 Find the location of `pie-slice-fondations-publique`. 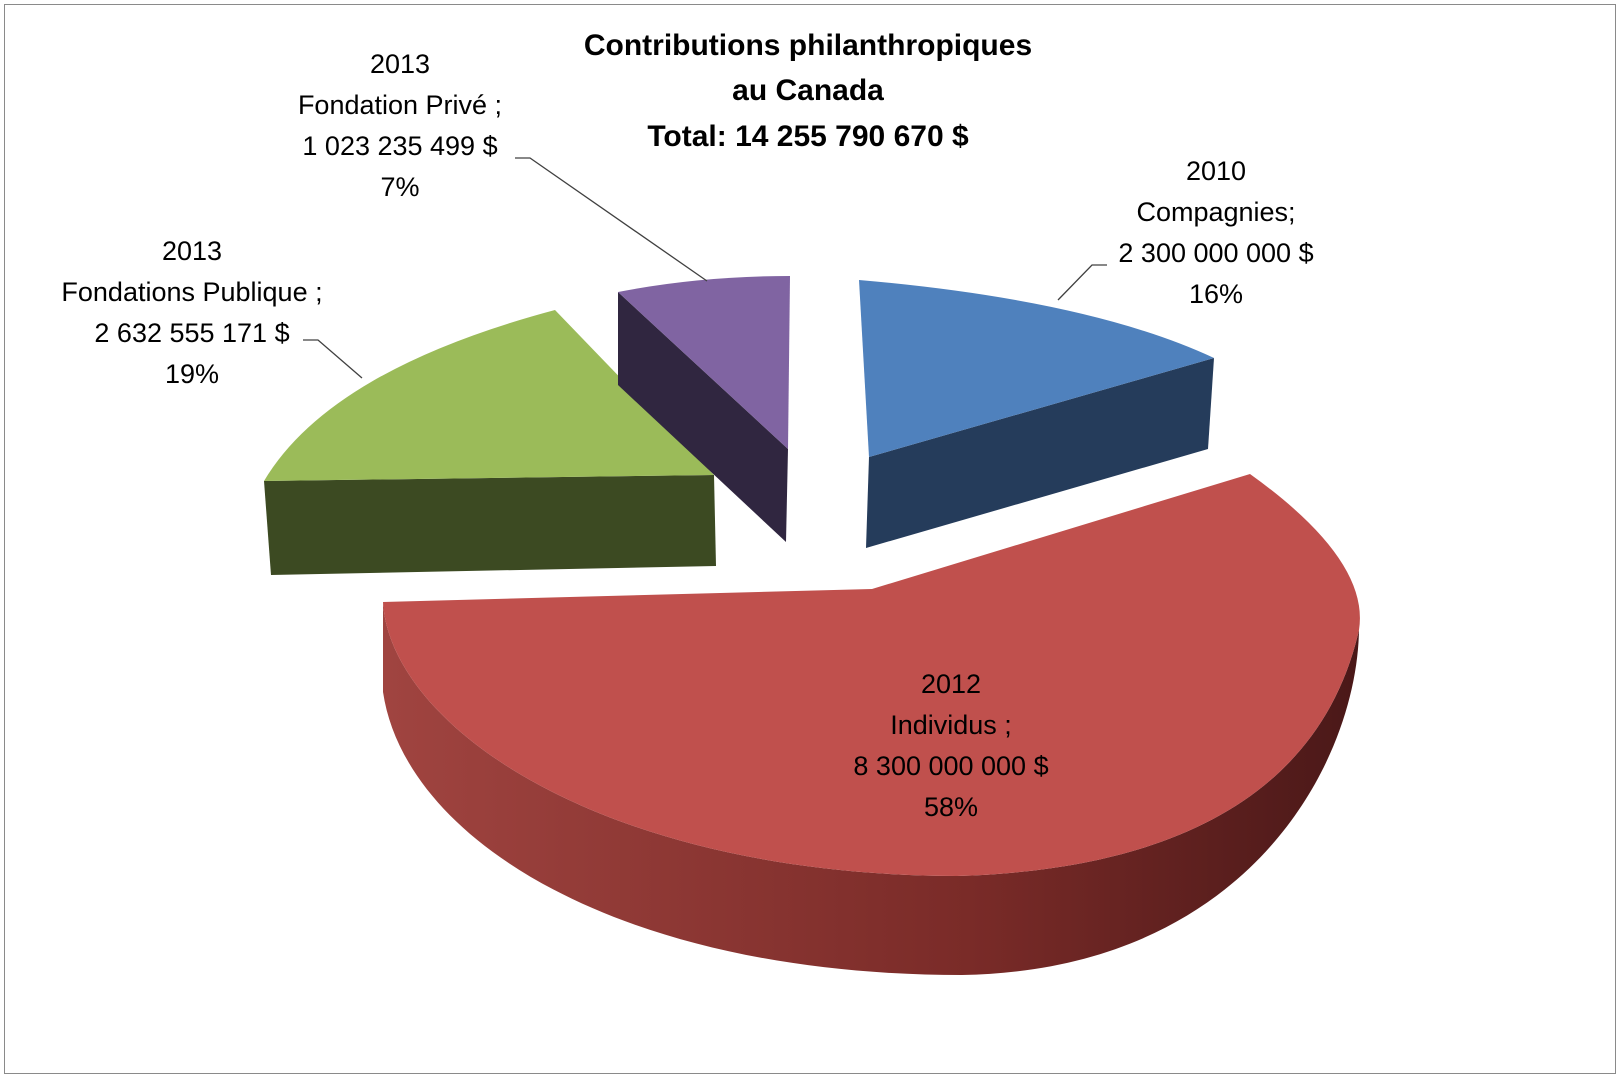

pie-slice-fondations-publique is located at coordinates (490, 442).